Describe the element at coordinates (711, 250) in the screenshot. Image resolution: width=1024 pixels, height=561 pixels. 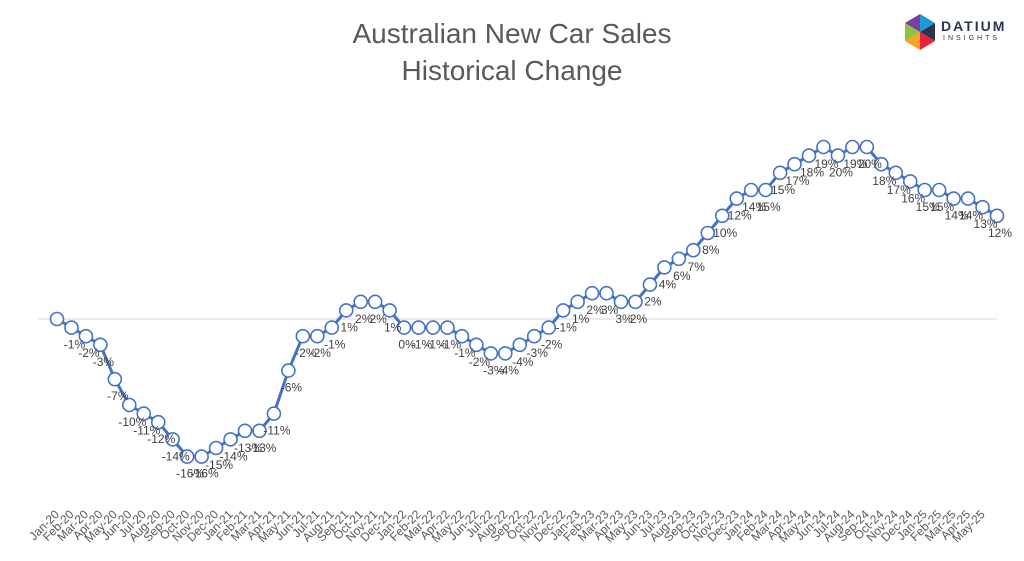
I see `data-label: 8%` at that location.